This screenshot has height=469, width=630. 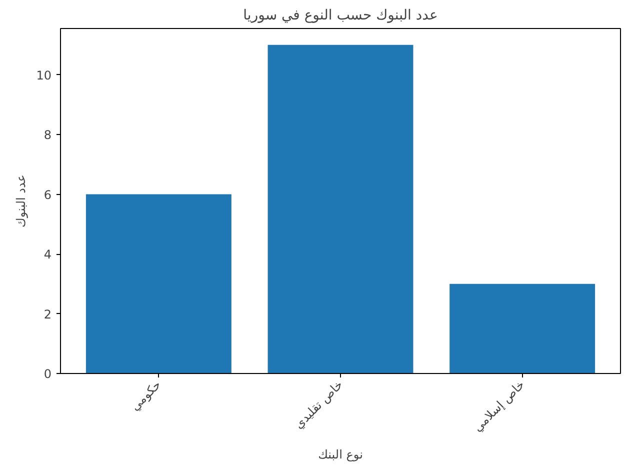 I want to click on y-tick-label: 0, so click(x=48, y=374).